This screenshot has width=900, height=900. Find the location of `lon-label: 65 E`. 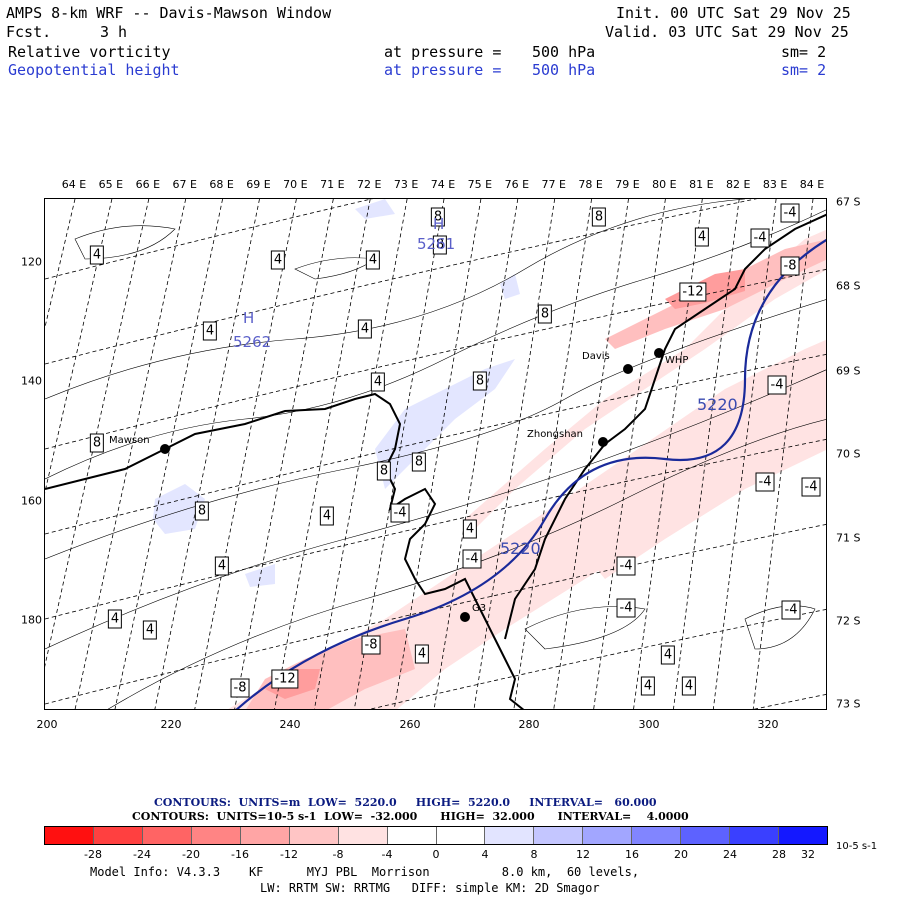

lon-label: 65 E is located at coordinates (111, 184).